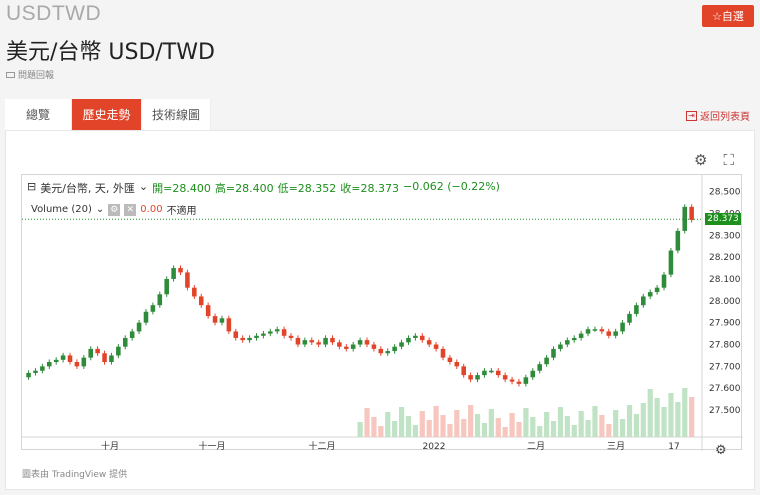 The height and width of the screenshot is (495, 760). I want to click on legend-close: 收=28.373, so click(370, 188).